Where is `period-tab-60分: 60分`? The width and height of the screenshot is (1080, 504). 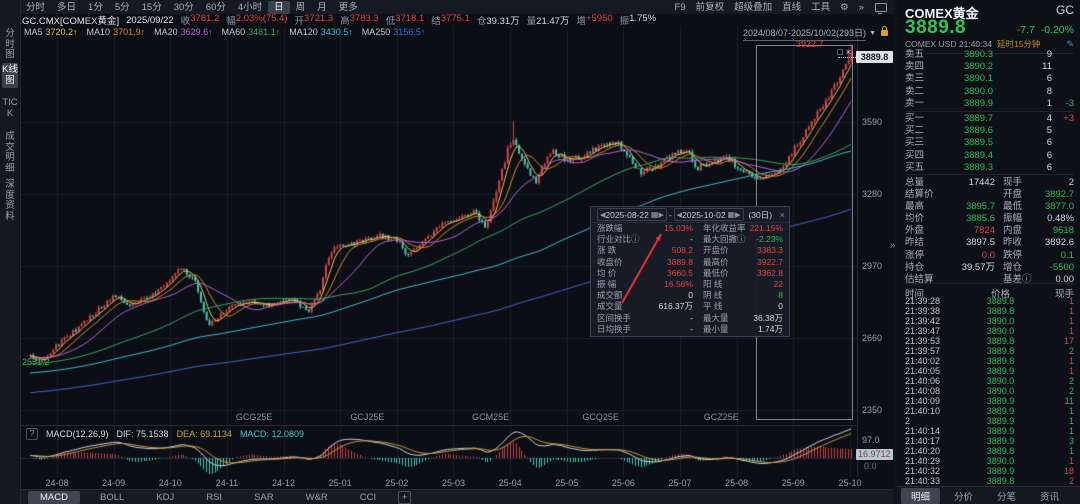
period-tab-60分: 60分 is located at coordinates (215, 7).